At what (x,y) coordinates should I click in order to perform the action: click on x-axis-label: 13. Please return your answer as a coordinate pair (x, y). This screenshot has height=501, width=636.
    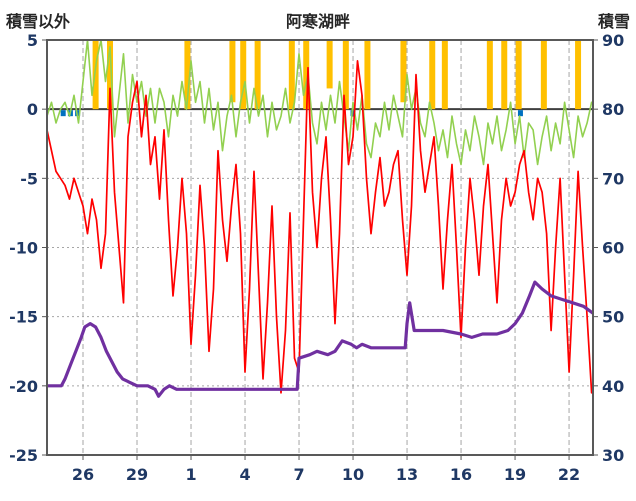
    Looking at the image, I should click on (407, 474).